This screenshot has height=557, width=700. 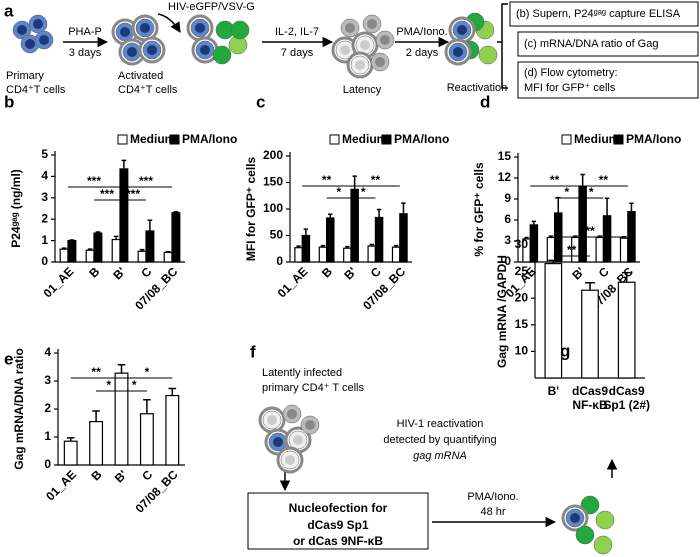 What do you see at coordinates (522, 297) in the screenshot?
I see `y-tick-label: 20` at bounding box center [522, 297].